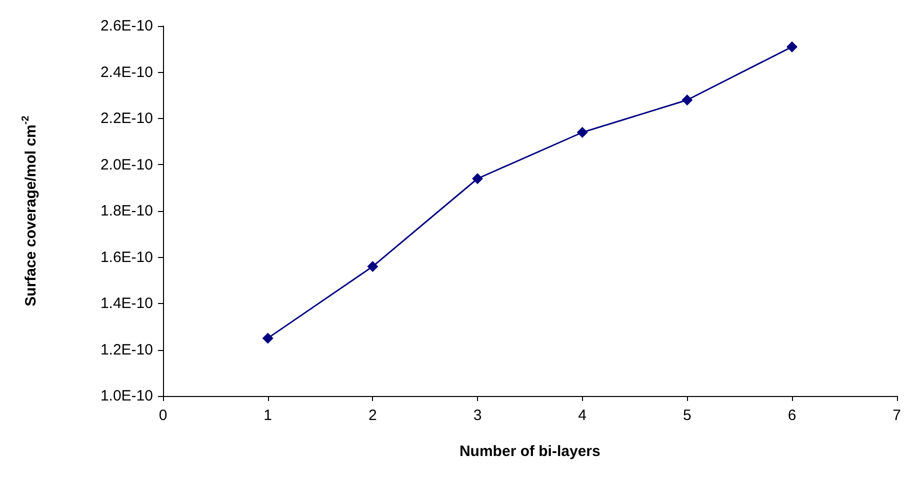 The height and width of the screenshot is (498, 912). Describe the element at coordinates (126, 165) in the screenshot. I see `y-tick-label: 2.0E-10` at that location.